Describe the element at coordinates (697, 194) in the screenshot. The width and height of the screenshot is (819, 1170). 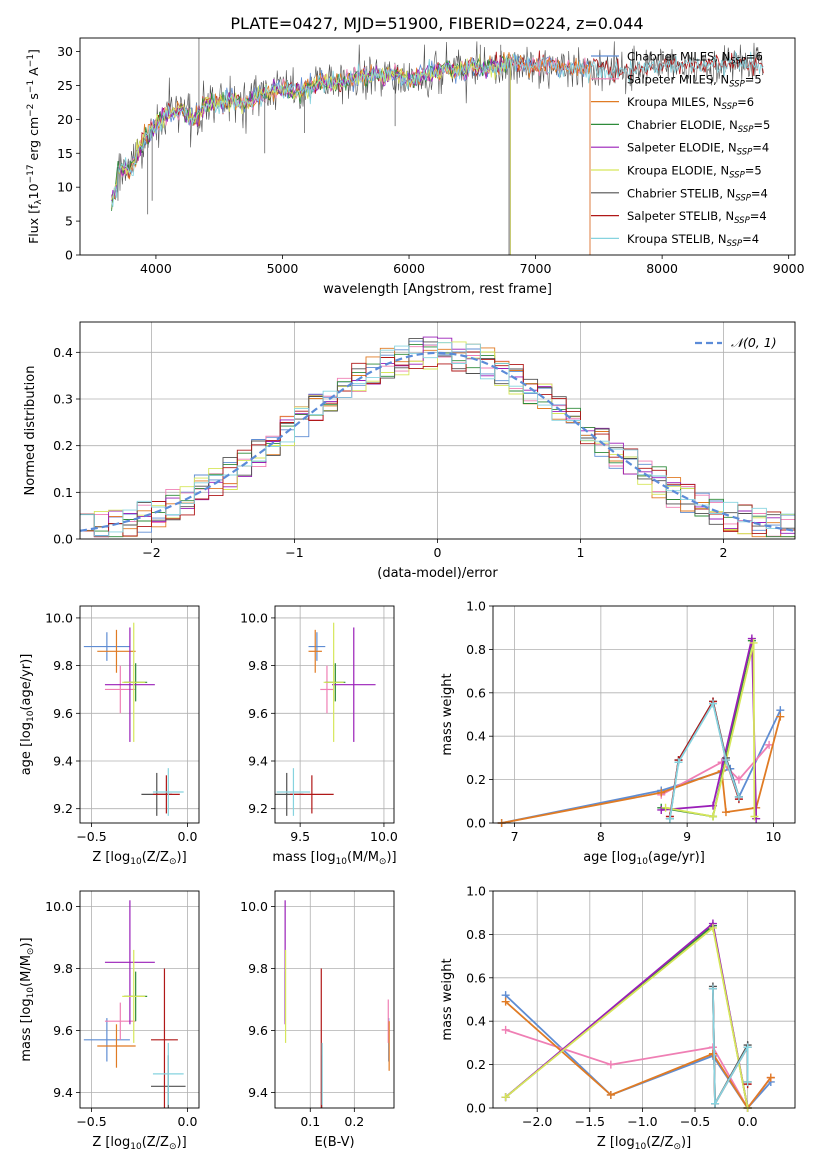
I see `legend-entry: Chabrier STELIB, NSSP=4` at that location.